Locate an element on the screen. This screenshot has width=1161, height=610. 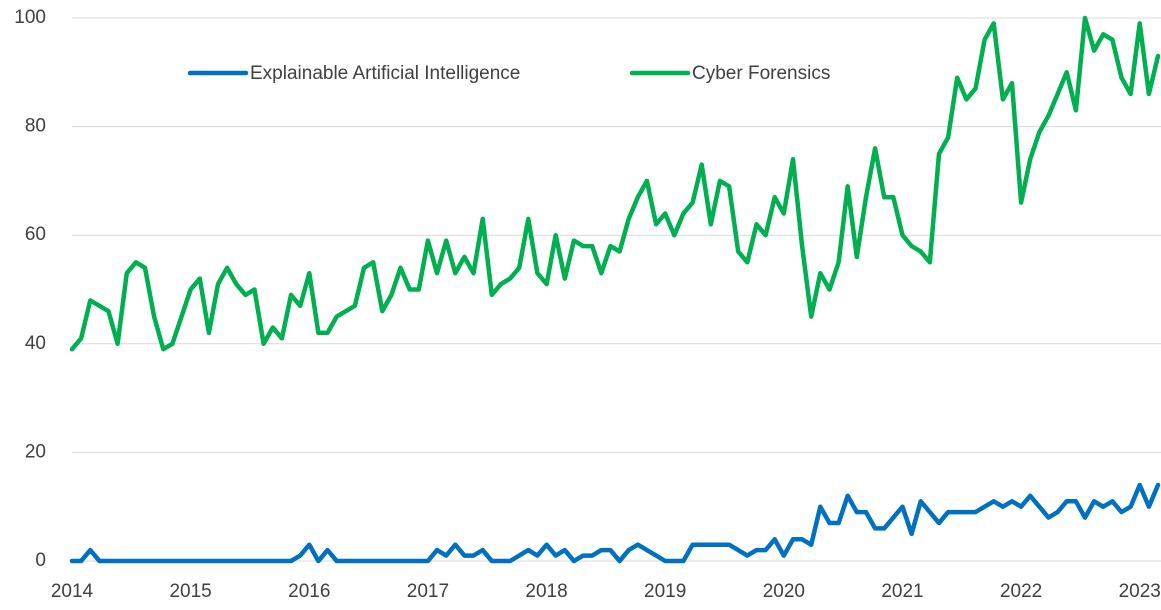
x-tick-label: 2021 is located at coordinates (902, 591).